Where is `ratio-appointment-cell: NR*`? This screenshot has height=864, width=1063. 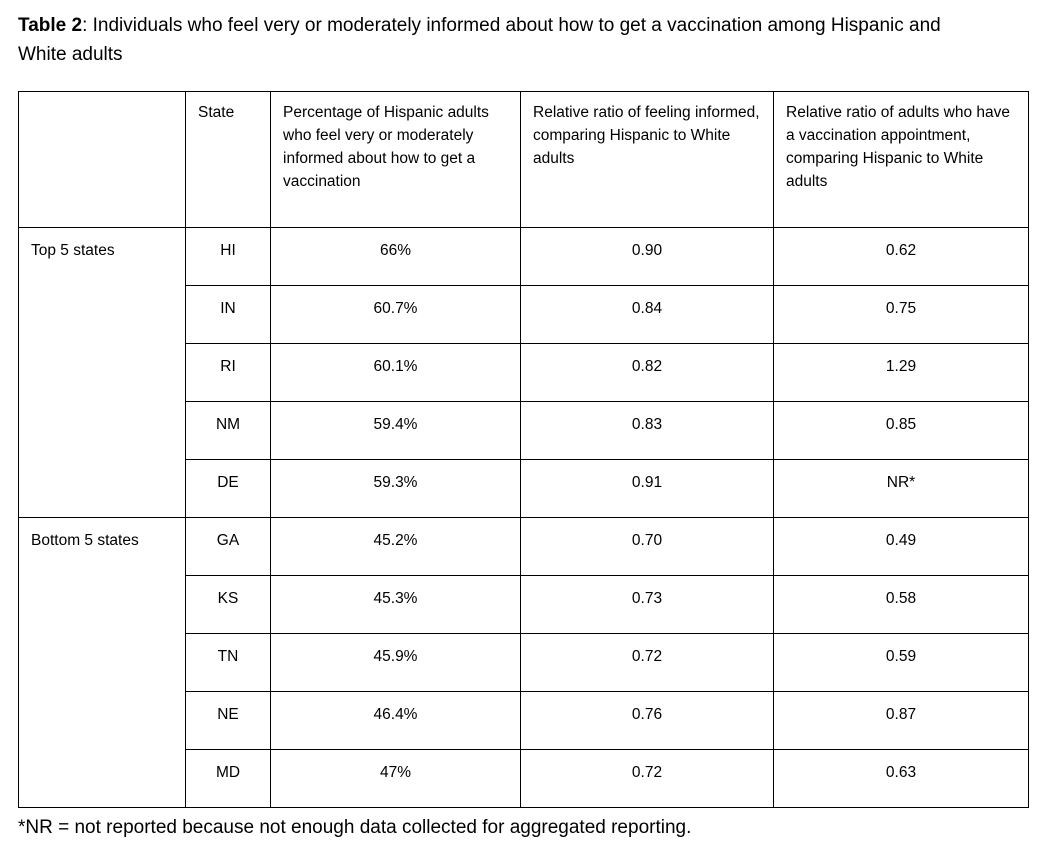
ratio-appointment-cell: NR* is located at coordinates (901, 488).